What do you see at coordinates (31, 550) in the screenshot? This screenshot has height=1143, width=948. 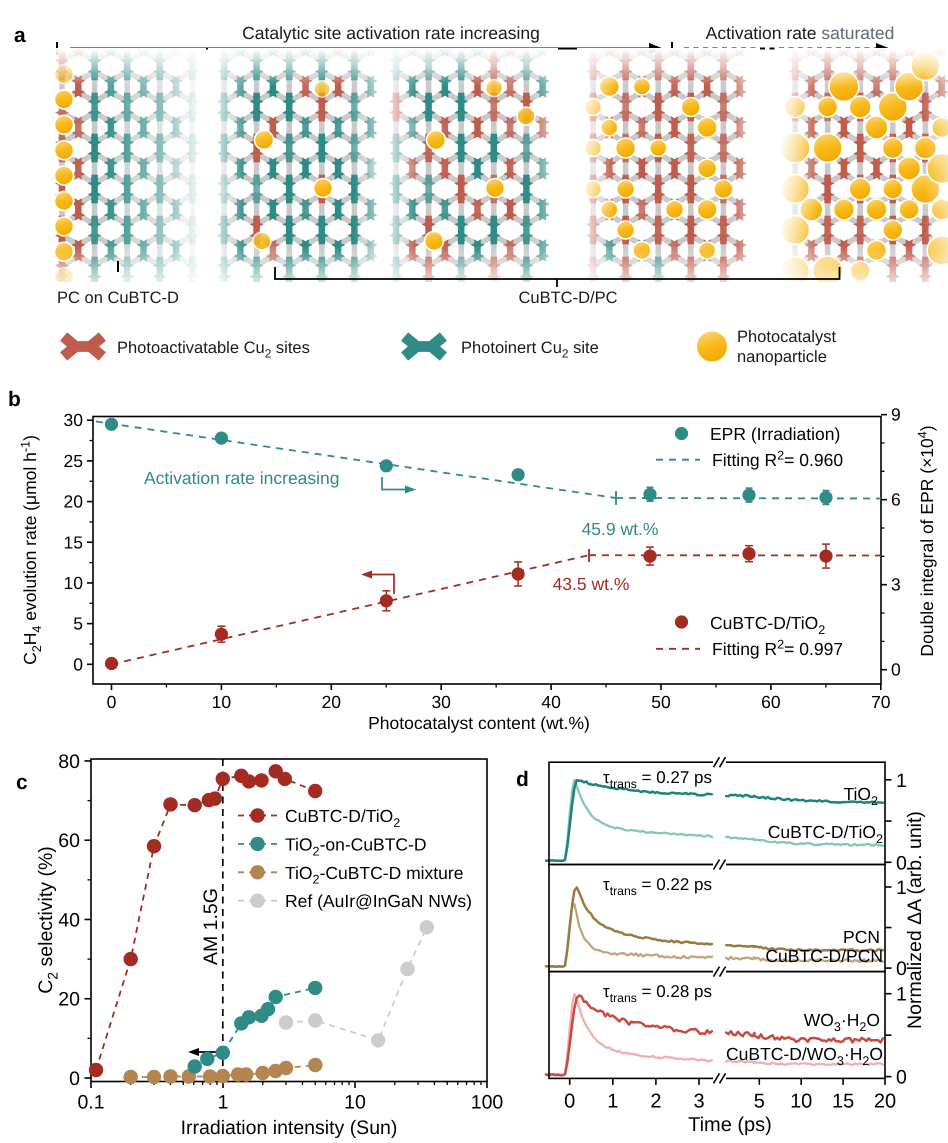 I see `svg-text:C2​H4​ evolution rate (μmol h-: C2​H4​ evolution rate (μmol h-1​)` at bounding box center [31, 550].